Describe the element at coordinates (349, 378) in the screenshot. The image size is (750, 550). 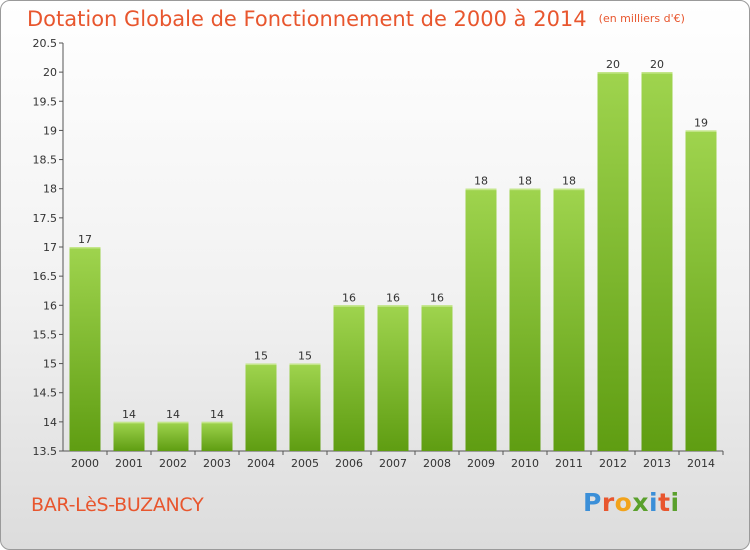
I see `bar-2006` at that location.